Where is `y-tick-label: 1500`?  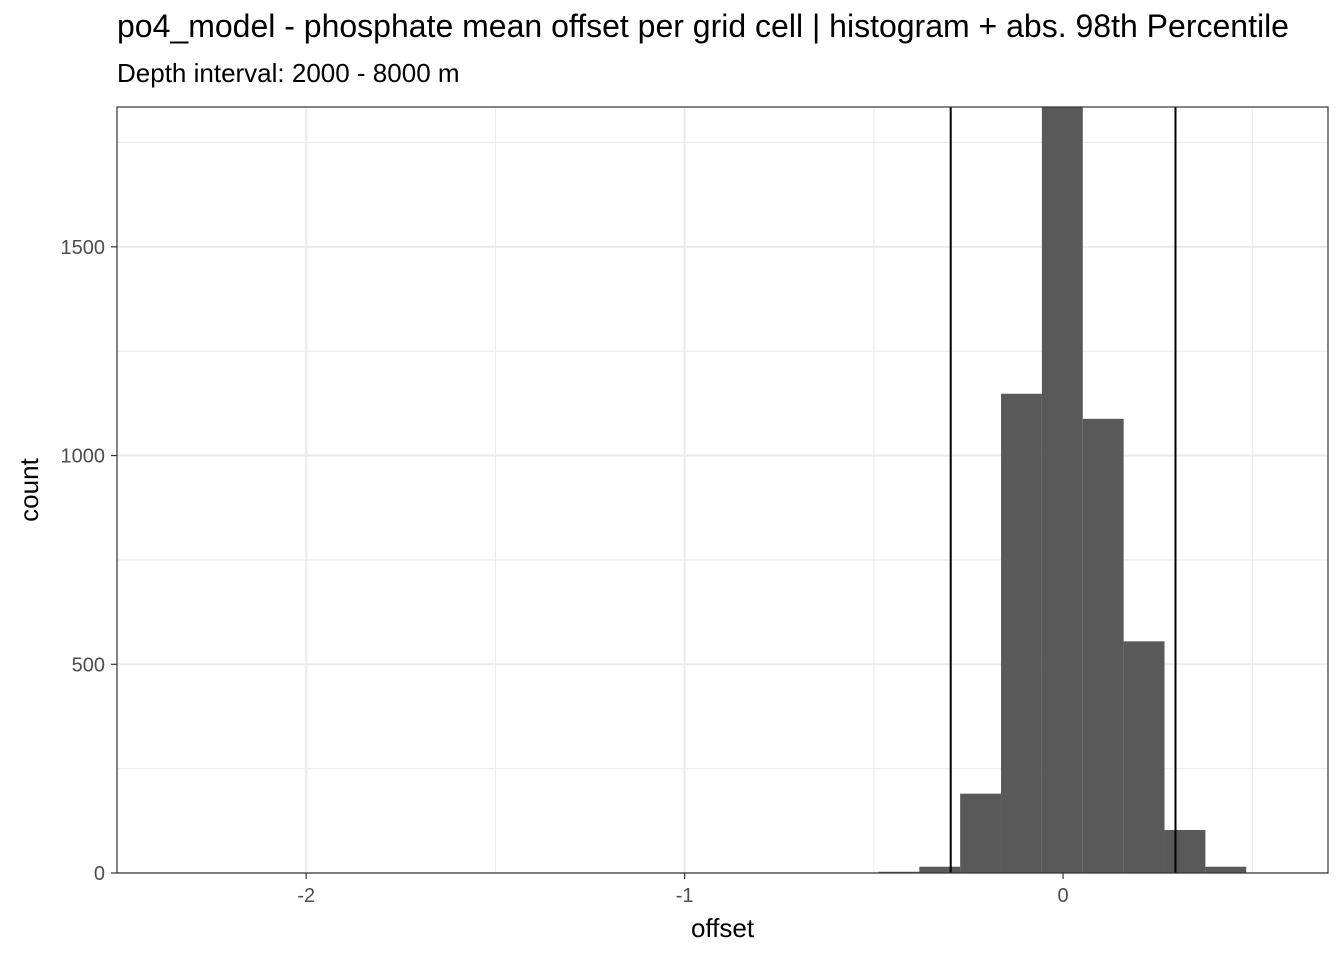
y-tick-label: 1500 is located at coordinates (83, 248).